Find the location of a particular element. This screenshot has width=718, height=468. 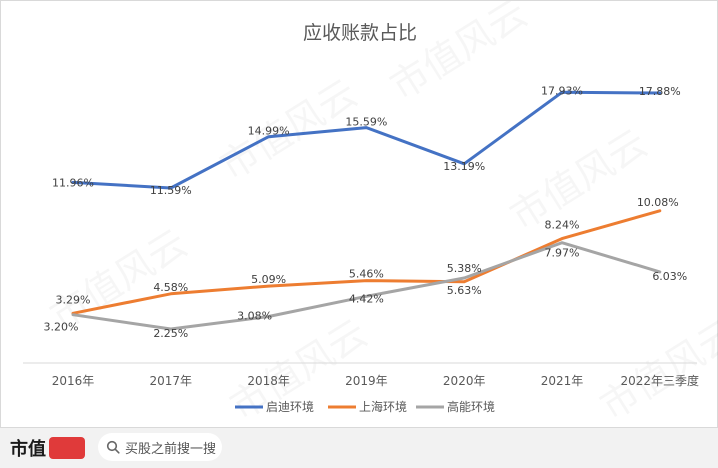

search-label: 买股之前搜一搜 is located at coordinates (171, 449).